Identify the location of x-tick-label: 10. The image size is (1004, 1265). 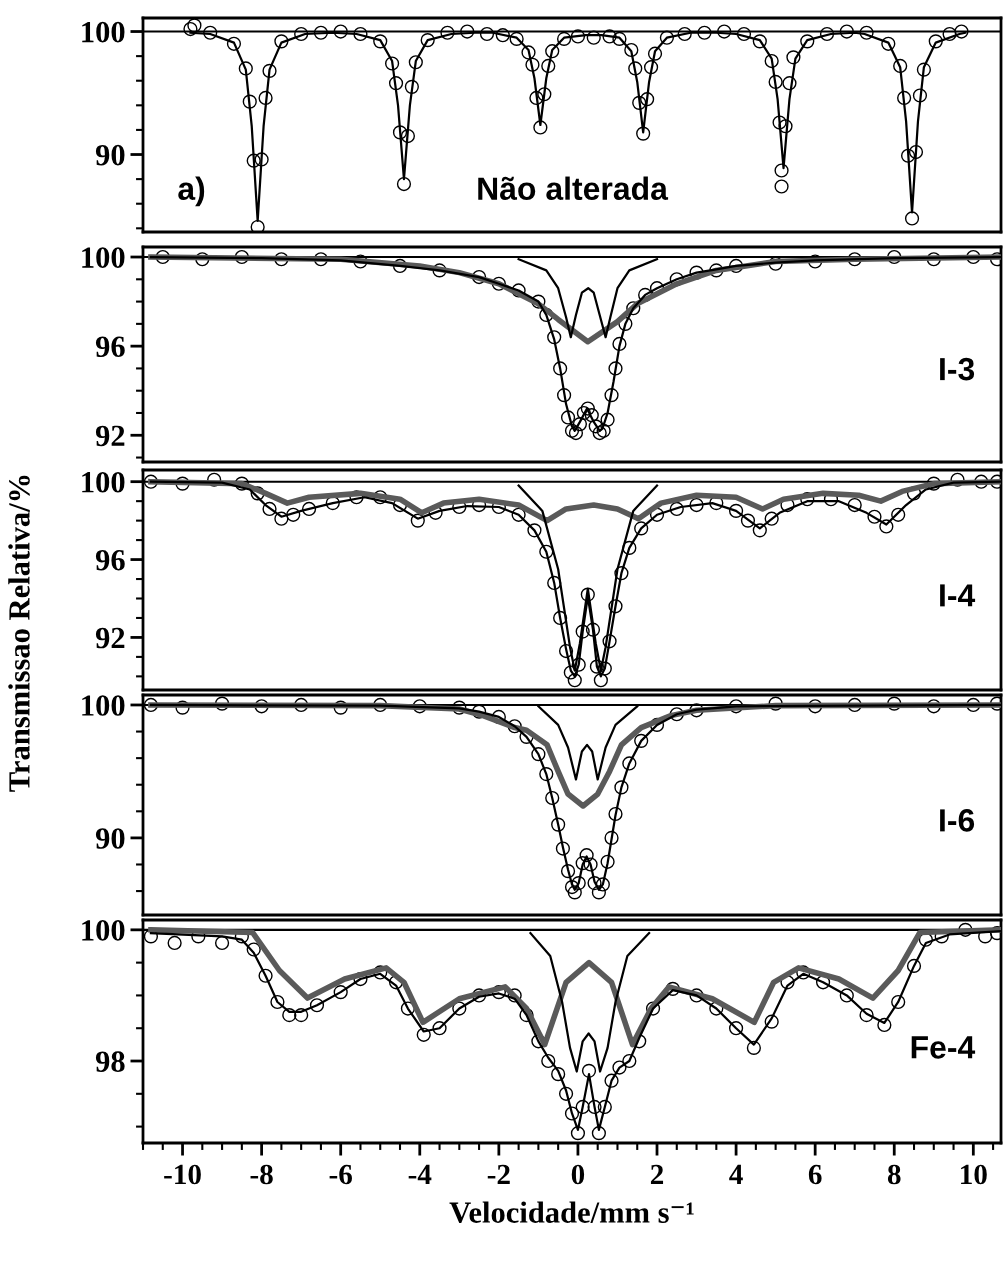
(974, 1174).